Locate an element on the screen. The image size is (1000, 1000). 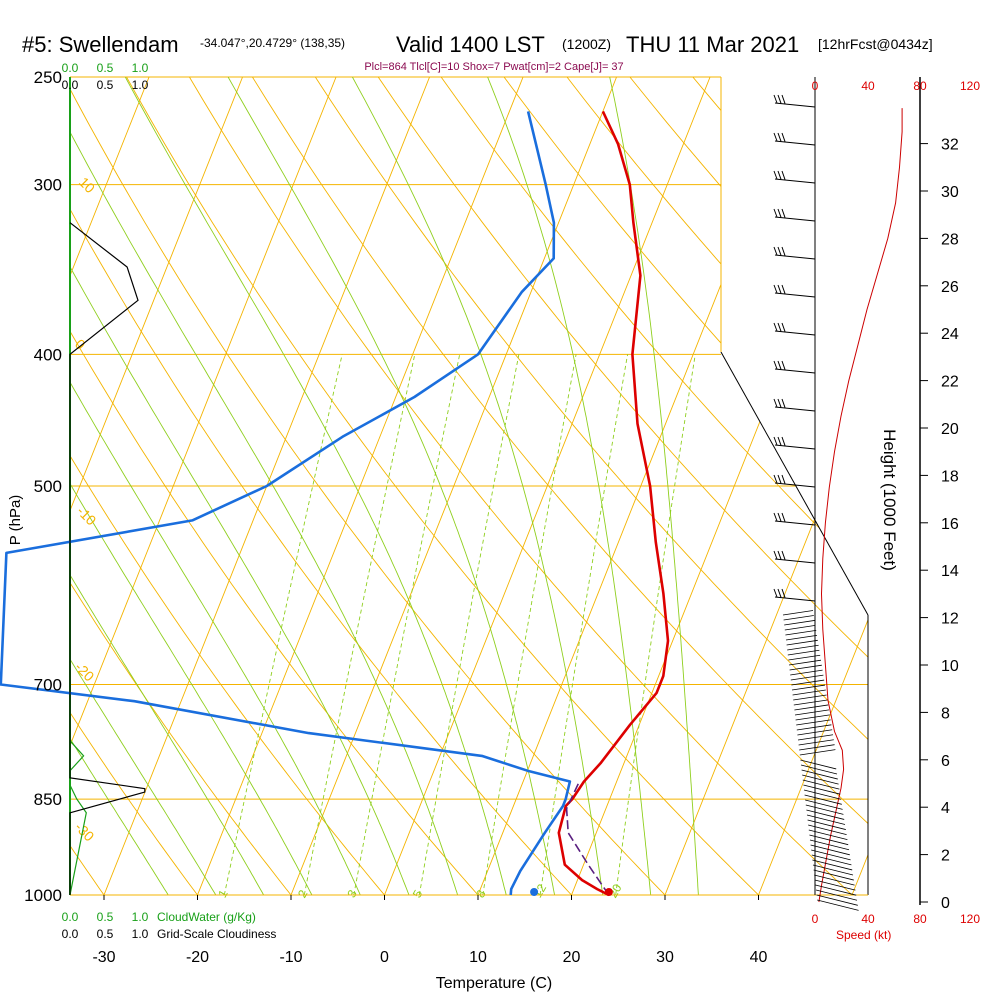
y-tick-label: 1000 is located at coordinates (43, 895).